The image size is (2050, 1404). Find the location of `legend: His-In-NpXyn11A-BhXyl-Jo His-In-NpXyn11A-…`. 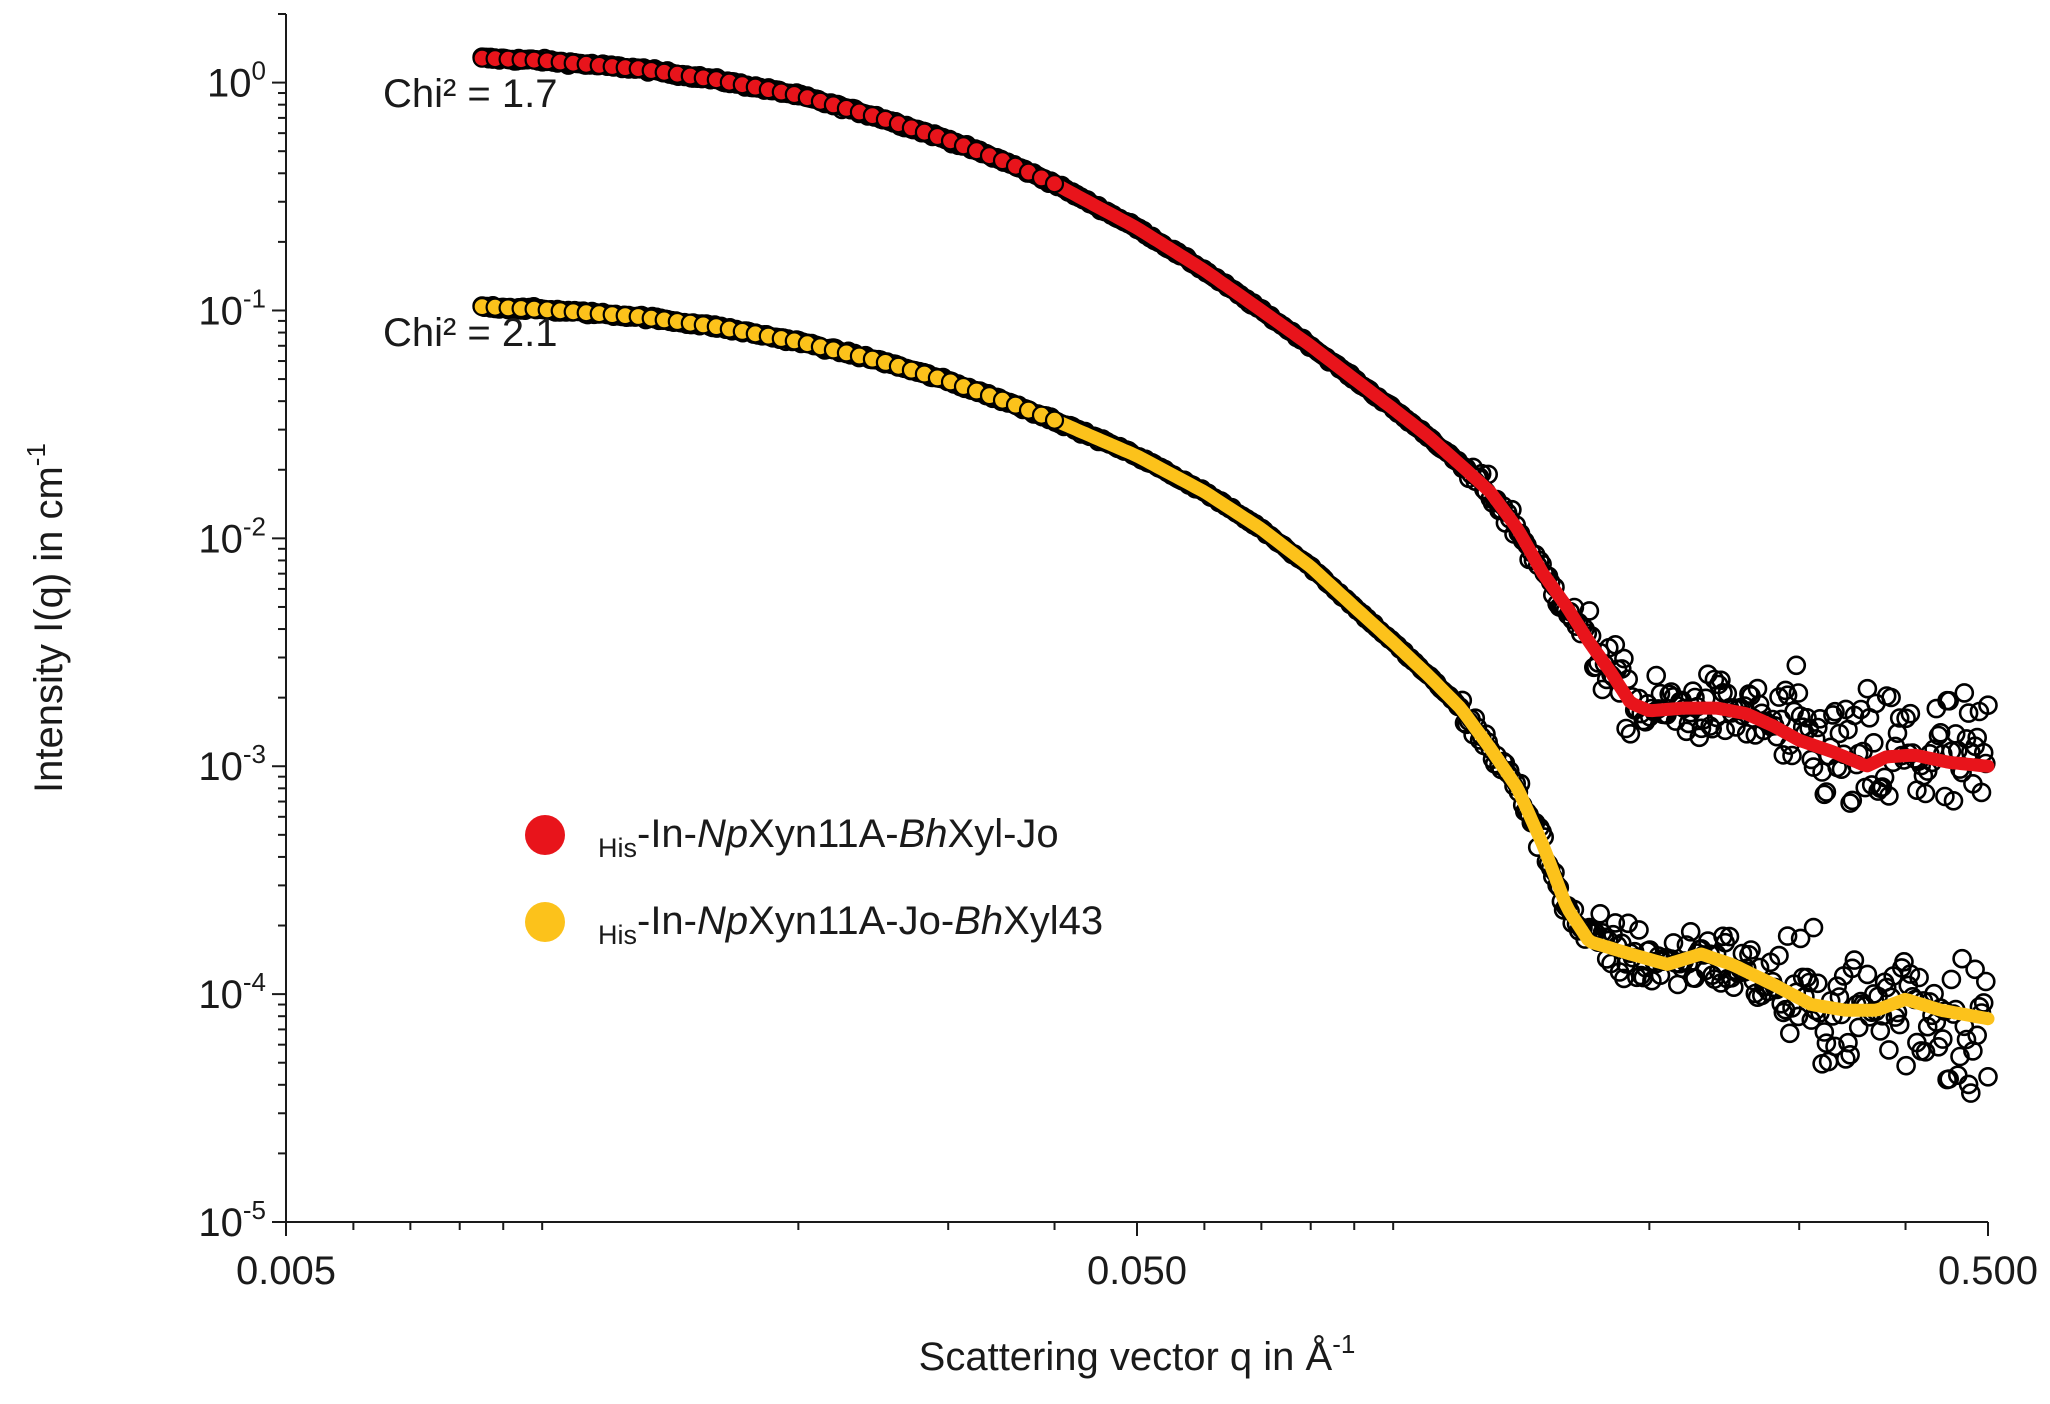

legend: His-In-NpXyn11A-BhXyl-Jo His-In-NpXyn11A-… is located at coordinates (814, 881).